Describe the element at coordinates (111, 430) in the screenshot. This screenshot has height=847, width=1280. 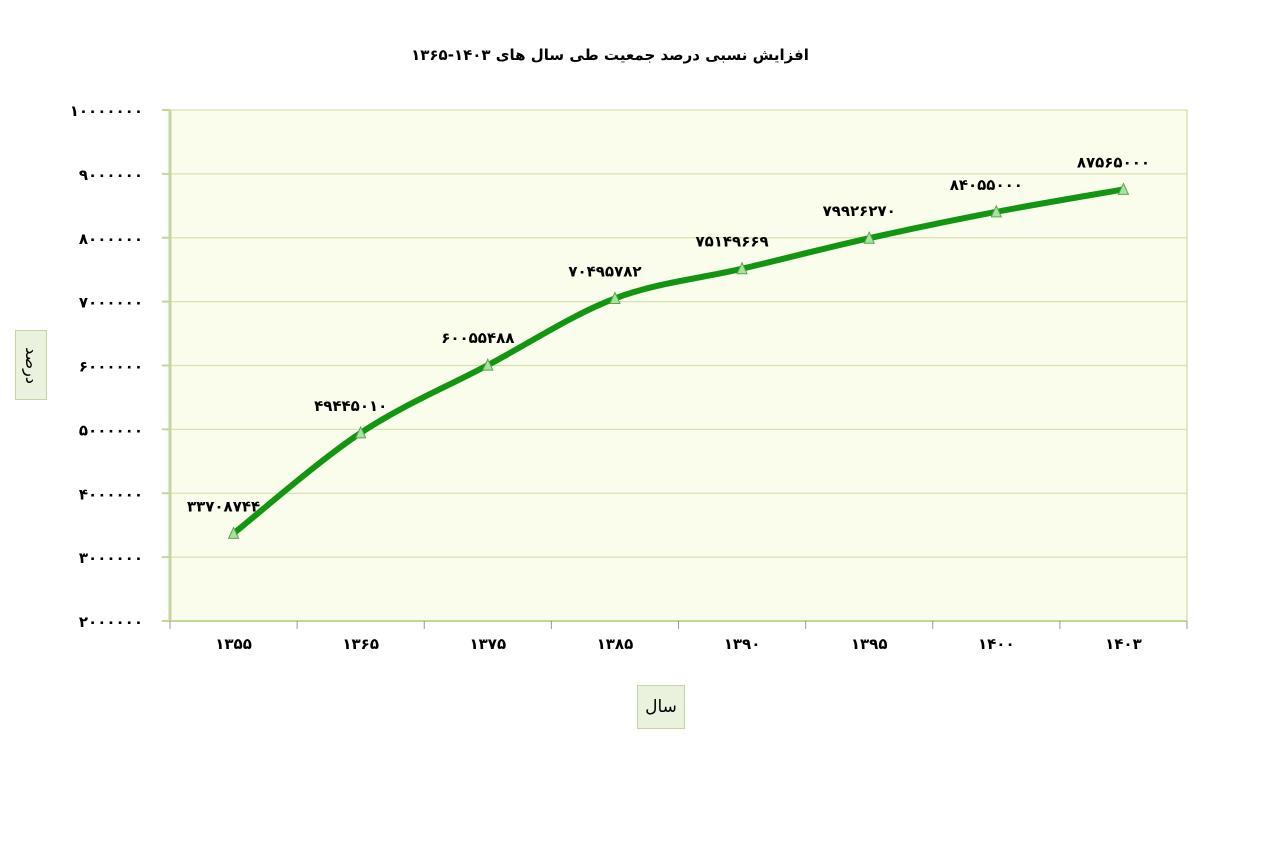
I see `y-tick-label: ۵۰۰۰۰۰۰` at that location.